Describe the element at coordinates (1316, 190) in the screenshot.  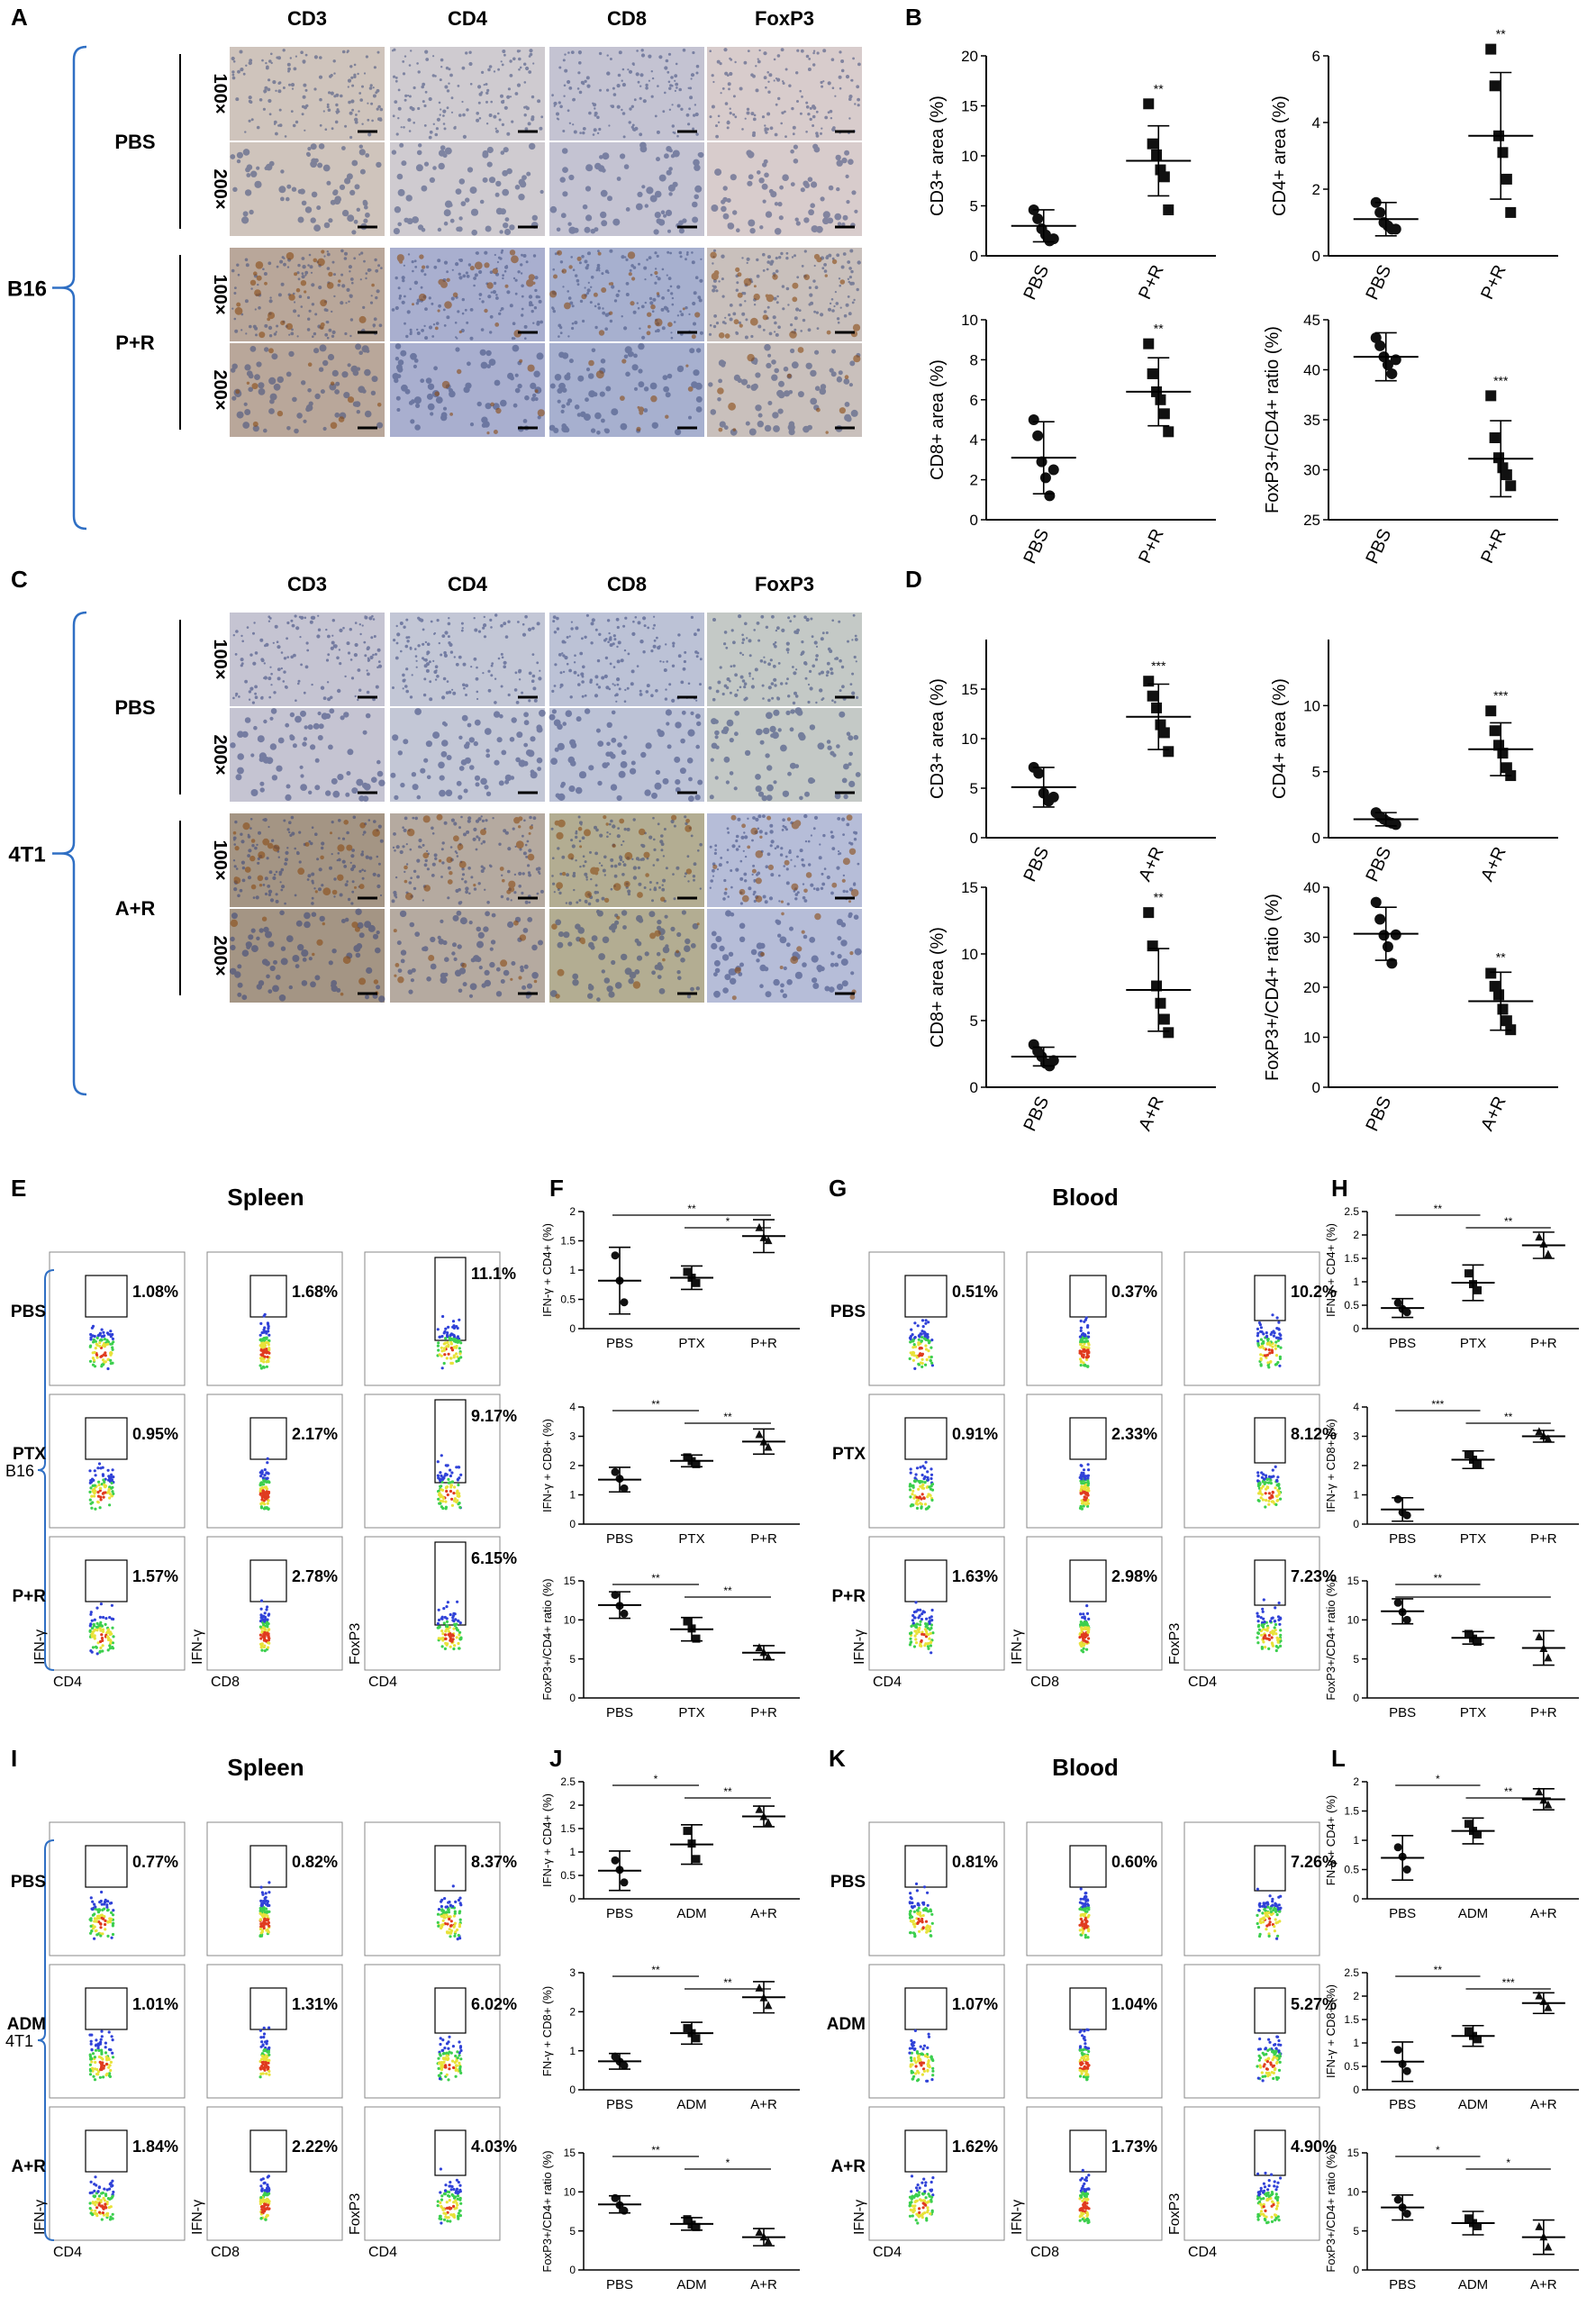
I see `y-tick-label-1: 2` at that location.